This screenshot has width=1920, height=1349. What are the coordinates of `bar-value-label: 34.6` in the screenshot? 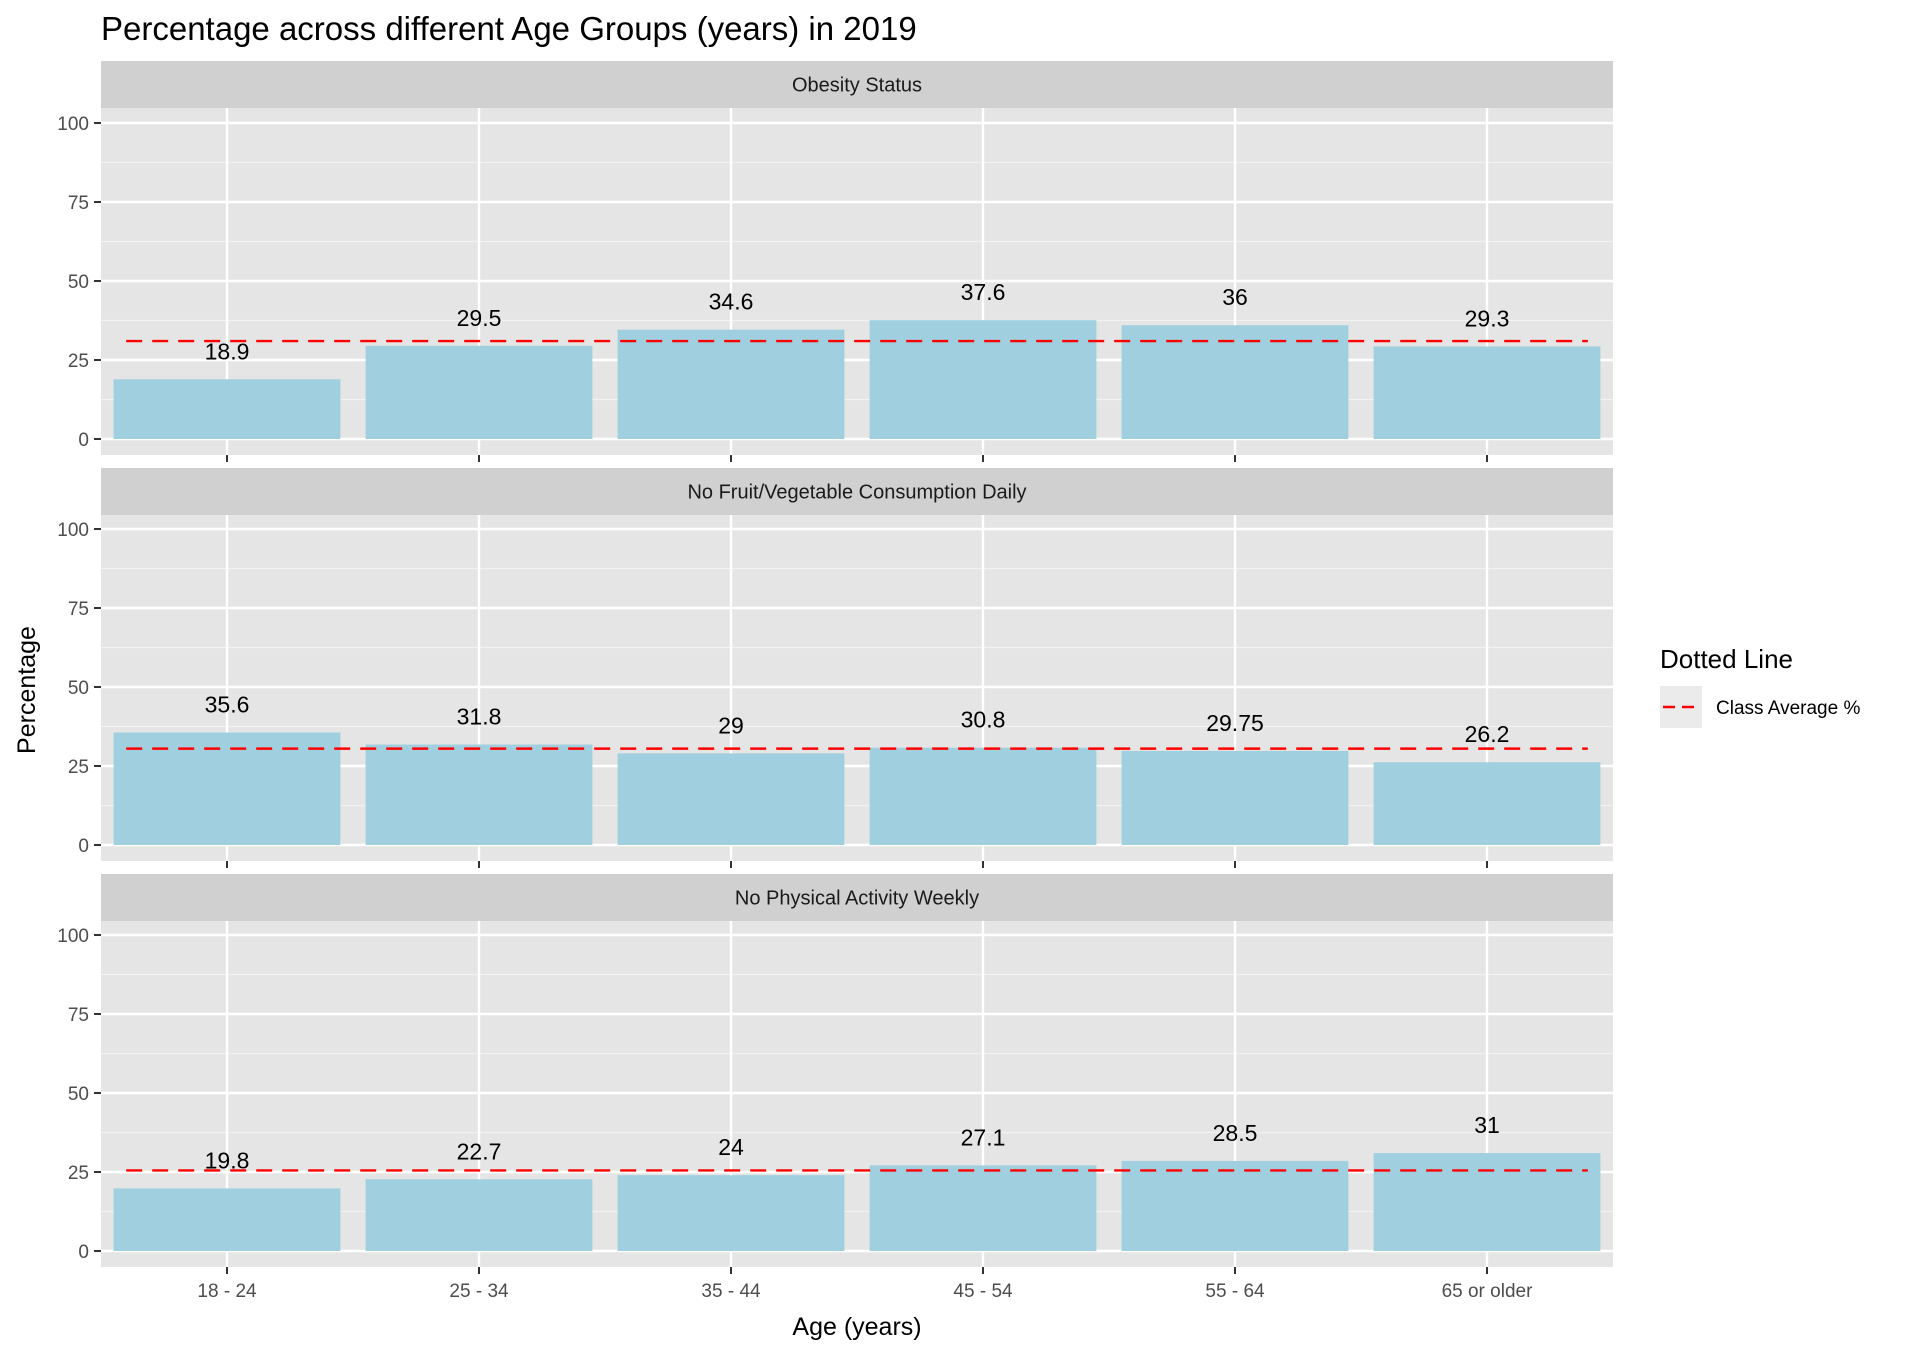 It's located at (731, 302).